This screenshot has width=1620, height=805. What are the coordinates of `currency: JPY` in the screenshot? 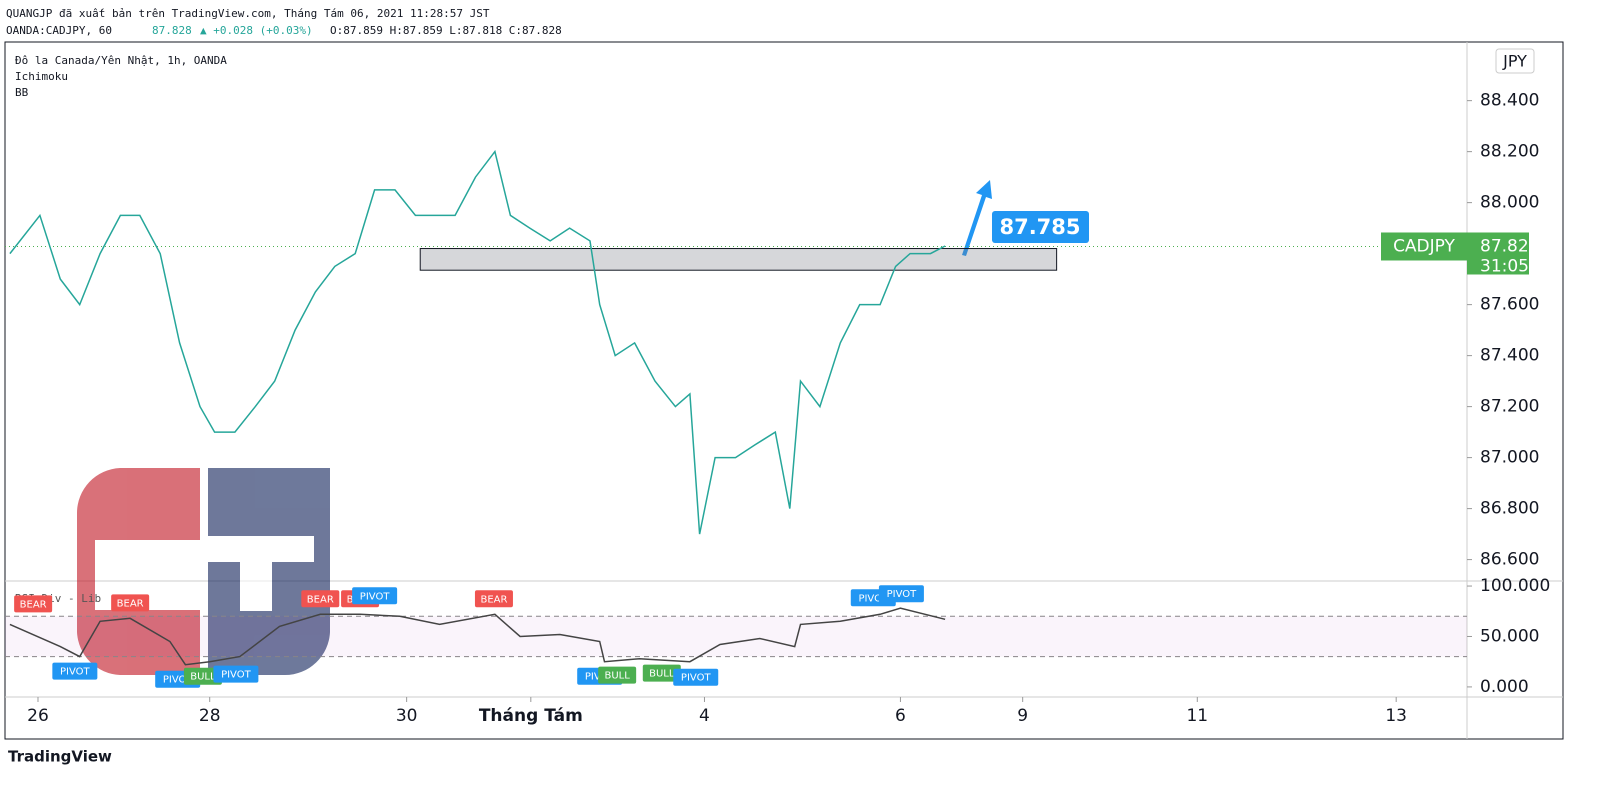 It's located at (1514, 61).